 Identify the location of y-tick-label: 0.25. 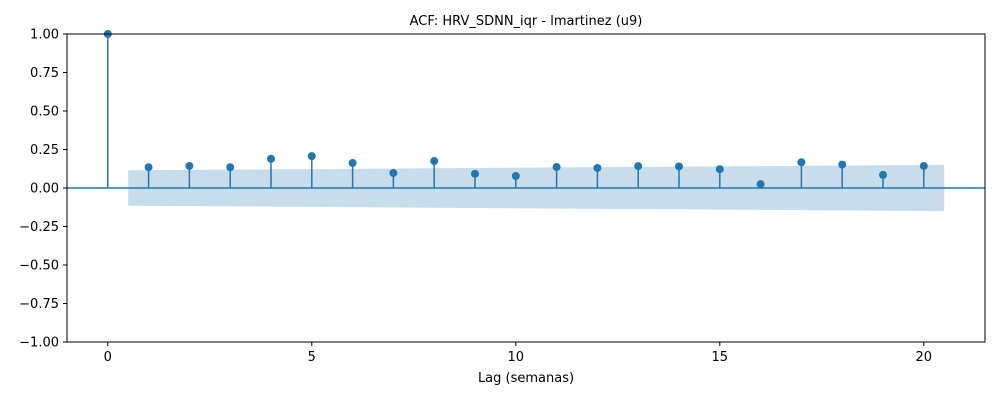
(44, 150).